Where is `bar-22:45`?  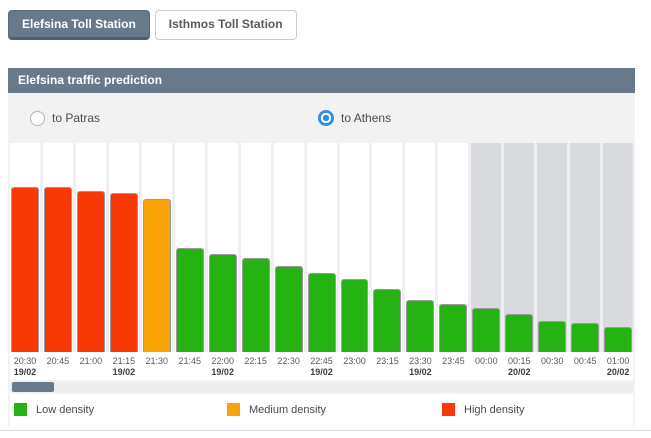 bar-22:45 is located at coordinates (321, 312).